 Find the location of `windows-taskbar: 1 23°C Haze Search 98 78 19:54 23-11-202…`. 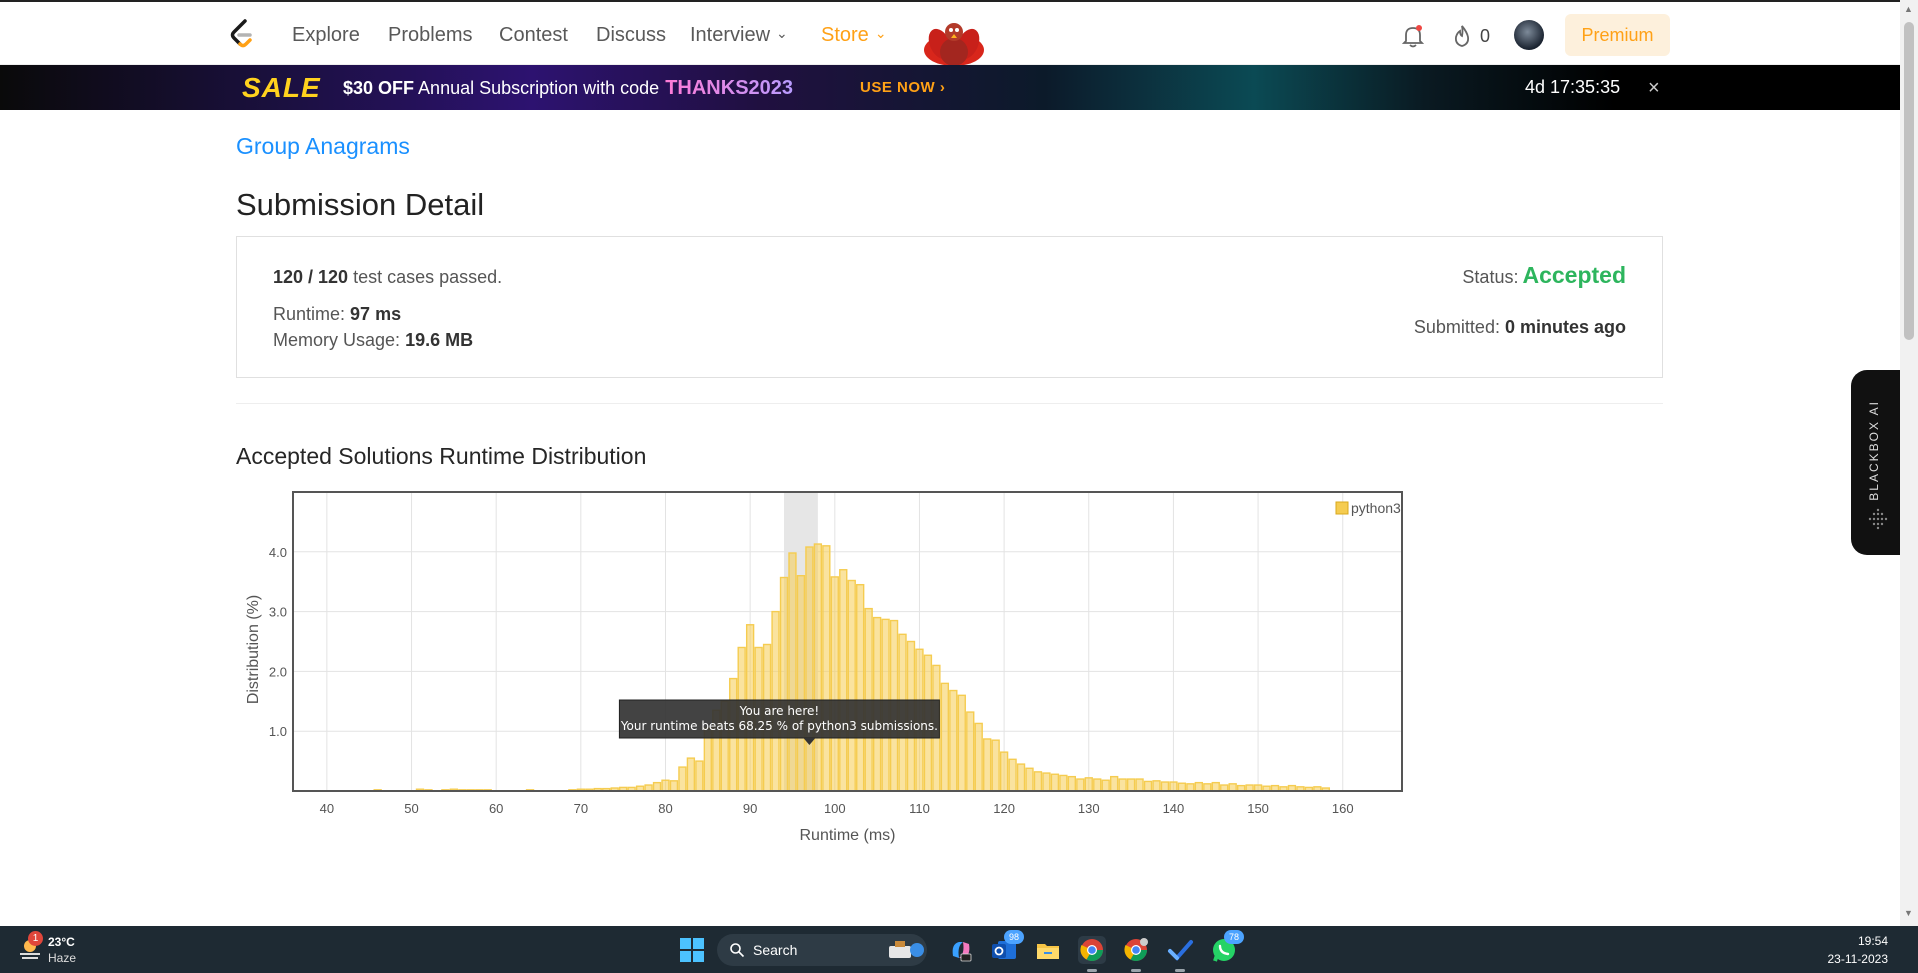

windows-taskbar: 1 23°C Haze Search 98 78 19:54 23-11-202… is located at coordinates (959, 949).